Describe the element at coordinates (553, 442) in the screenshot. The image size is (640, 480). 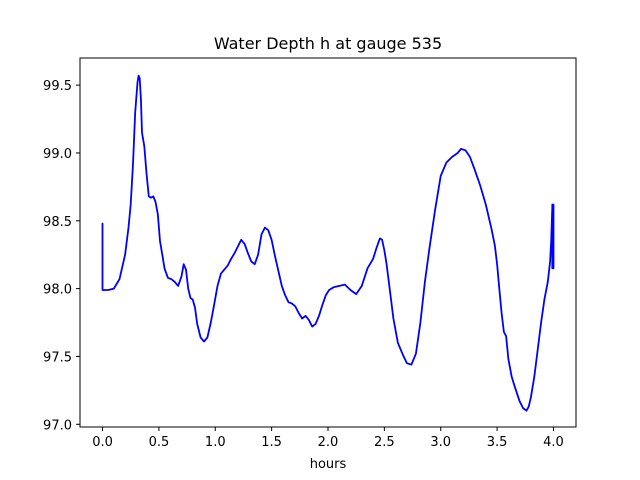
I see `x-tick-label: 4.0` at that location.